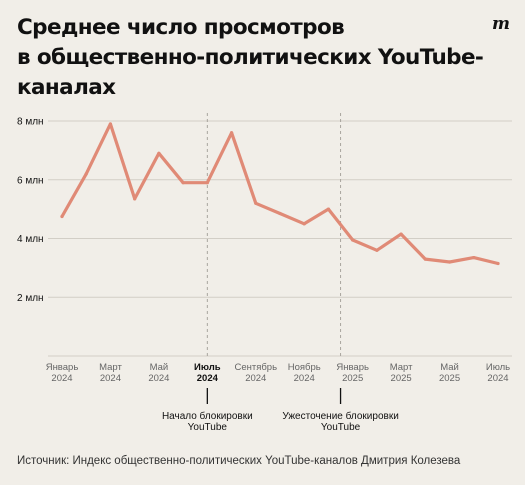 The width and height of the screenshot is (525, 485). What do you see at coordinates (501, 24) in the screenshot?
I see `brand-logo: m` at bounding box center [501, 24].